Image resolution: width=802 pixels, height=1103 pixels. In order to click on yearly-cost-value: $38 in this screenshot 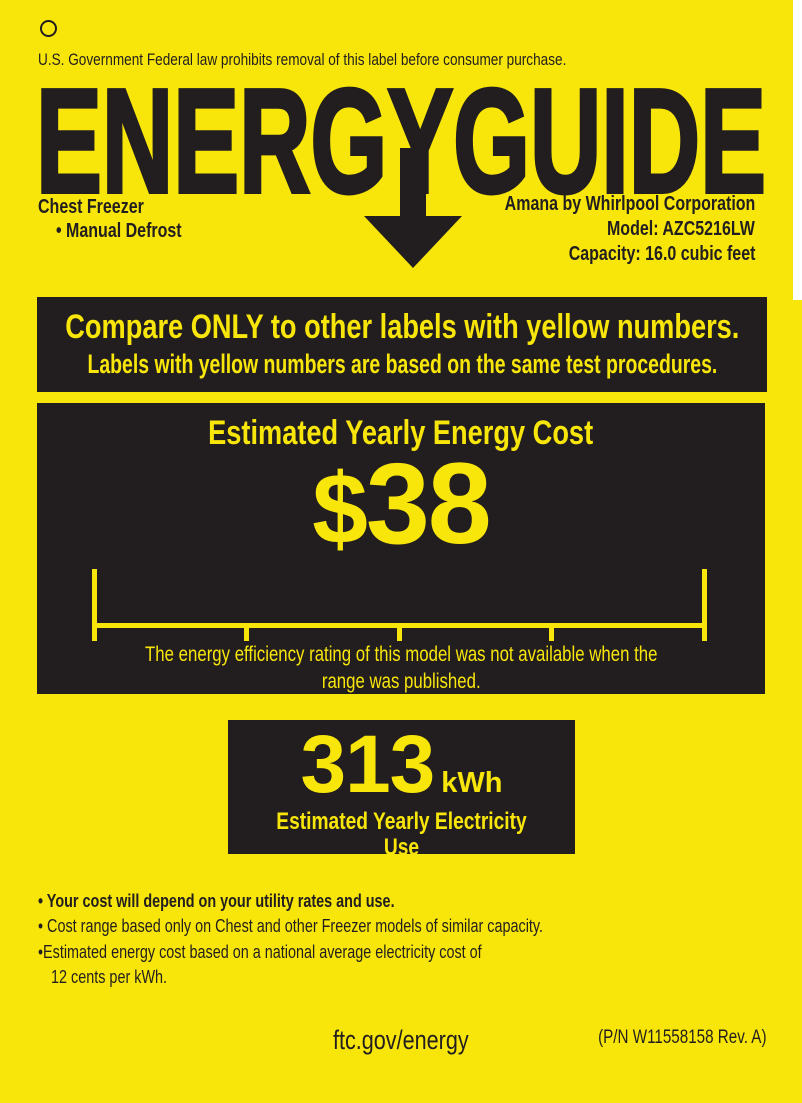, I will do `click(401, 504)`.